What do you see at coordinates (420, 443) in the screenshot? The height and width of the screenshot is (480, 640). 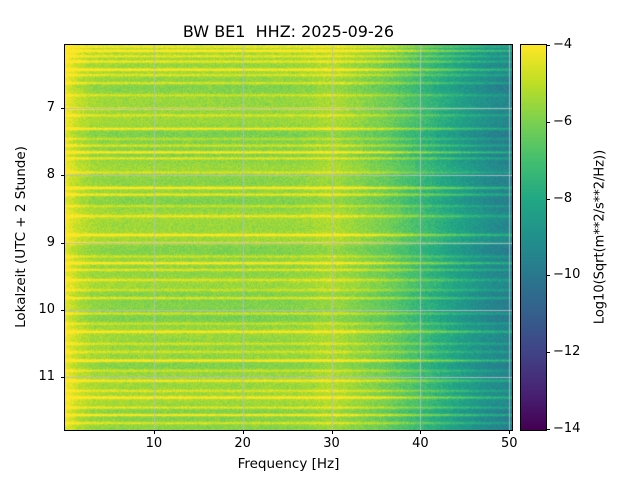 I see `x-tick-label: 40` at bounding box center [420, 443].